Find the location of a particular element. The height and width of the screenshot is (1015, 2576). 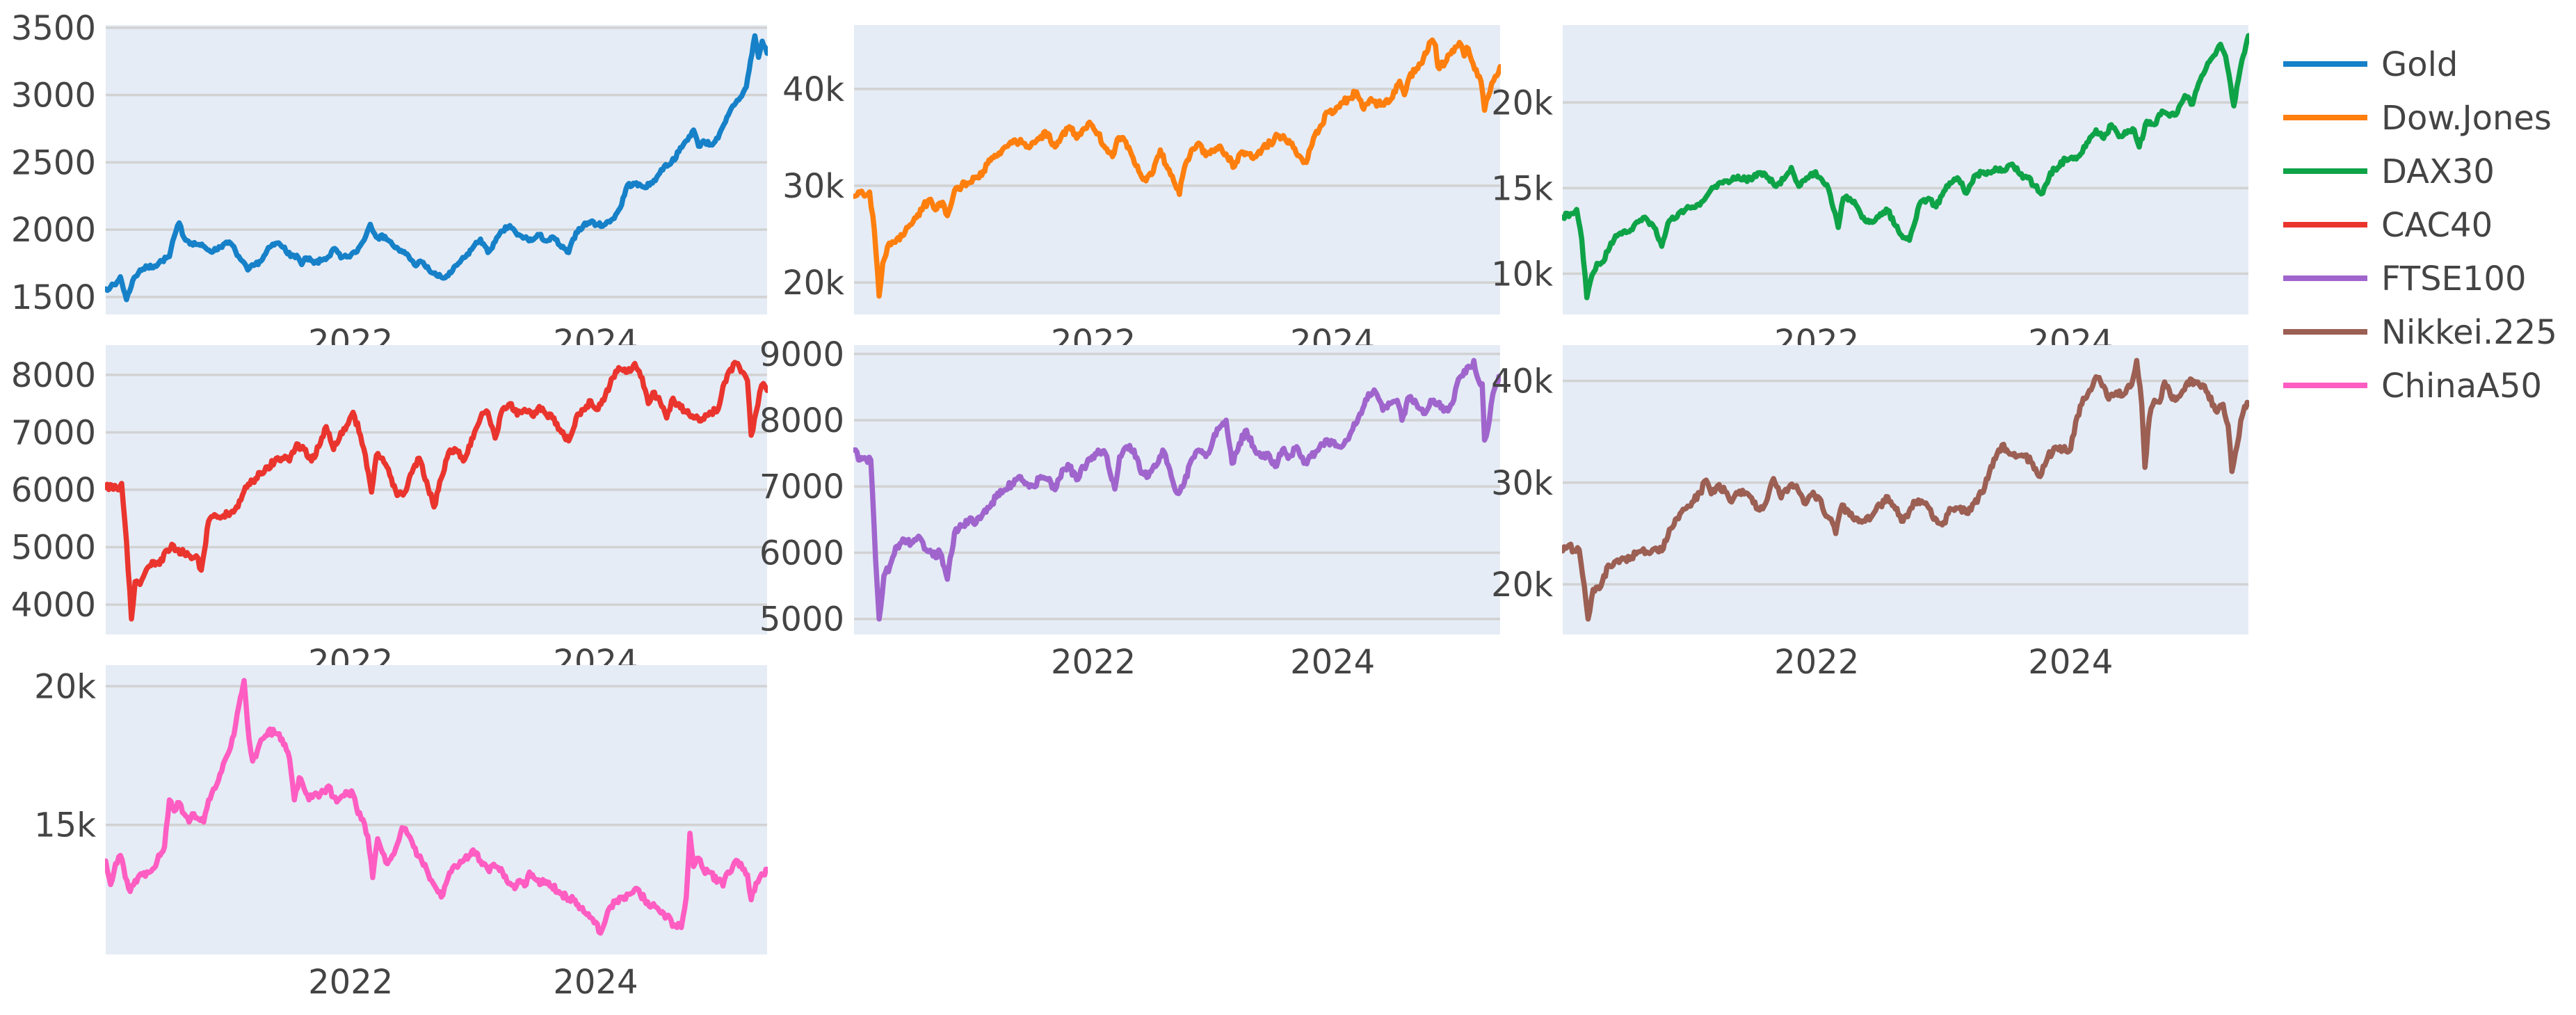

legend-item-label: Nikkei.225 is located at coordinates (2469, 332).